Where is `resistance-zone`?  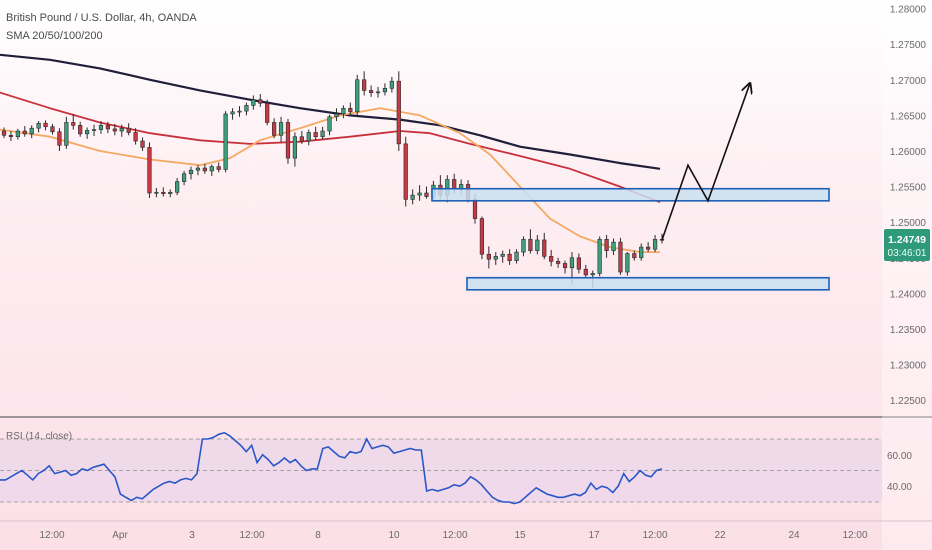 resistance-zone is located at coordinates (630, 194).